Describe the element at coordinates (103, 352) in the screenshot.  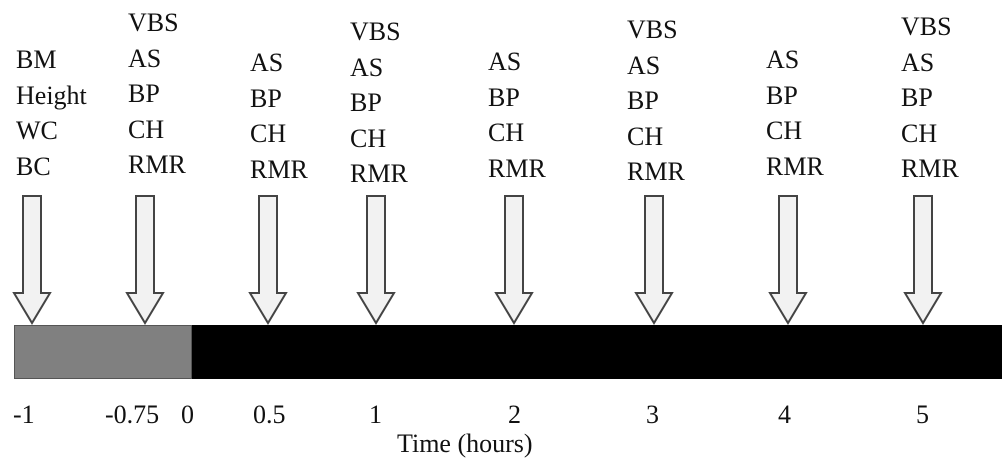
I see `baseline-period-bar` at that location.